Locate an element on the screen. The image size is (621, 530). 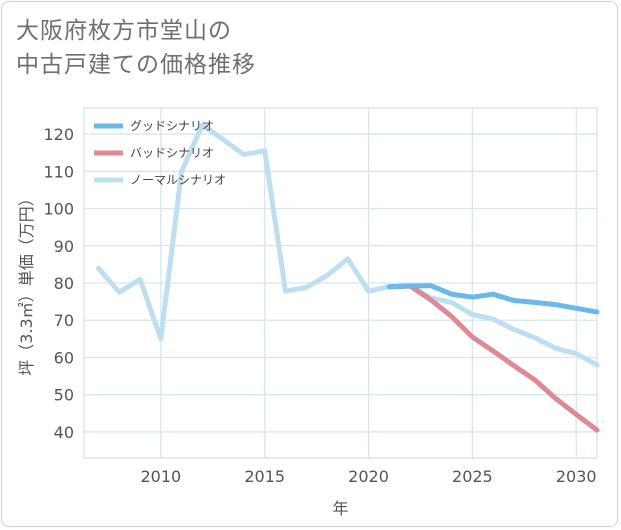
x-tick-label: 2015 is located at coordinates (264, 476).